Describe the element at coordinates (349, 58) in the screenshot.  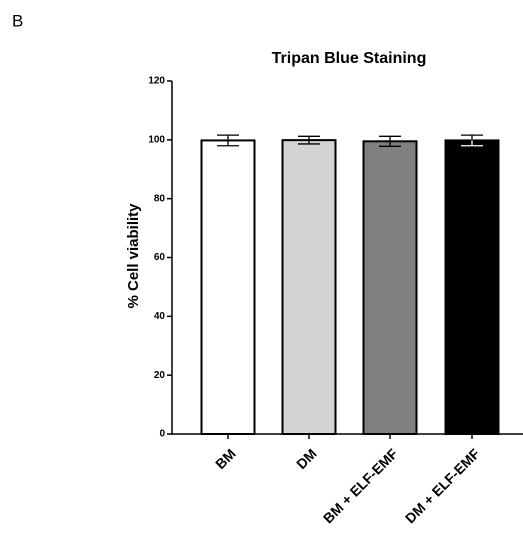
I see `chart-title: Tripan Blue Staining` at that location.